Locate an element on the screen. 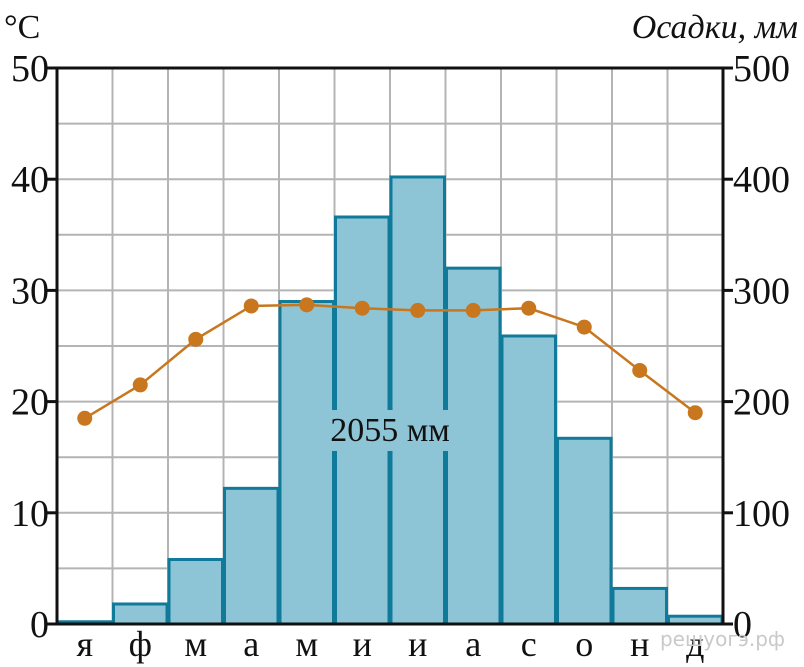 Image resolution: width=804 pixels, height=667 pixels. month-label: д is located at coordinates (695, 644).